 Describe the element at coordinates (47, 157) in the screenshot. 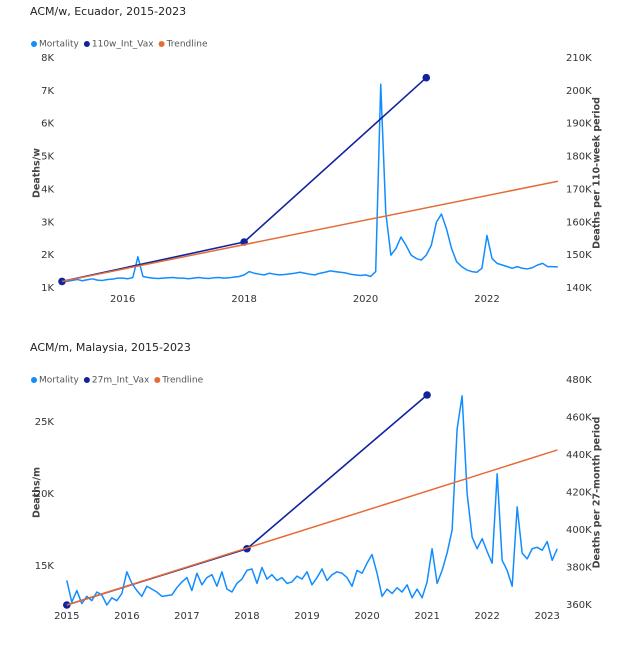

I see `y-tick-label: 5K` at that location.